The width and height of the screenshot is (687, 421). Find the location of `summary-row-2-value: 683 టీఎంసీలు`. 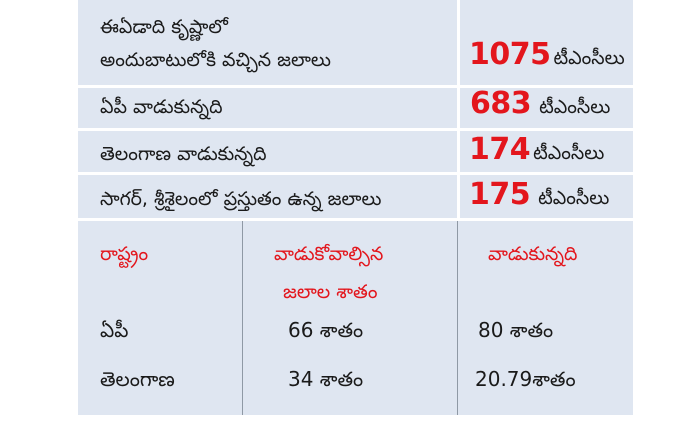

summary-row-2-value: 683 టీఎంసీలు is located at coordinates (540, 103).